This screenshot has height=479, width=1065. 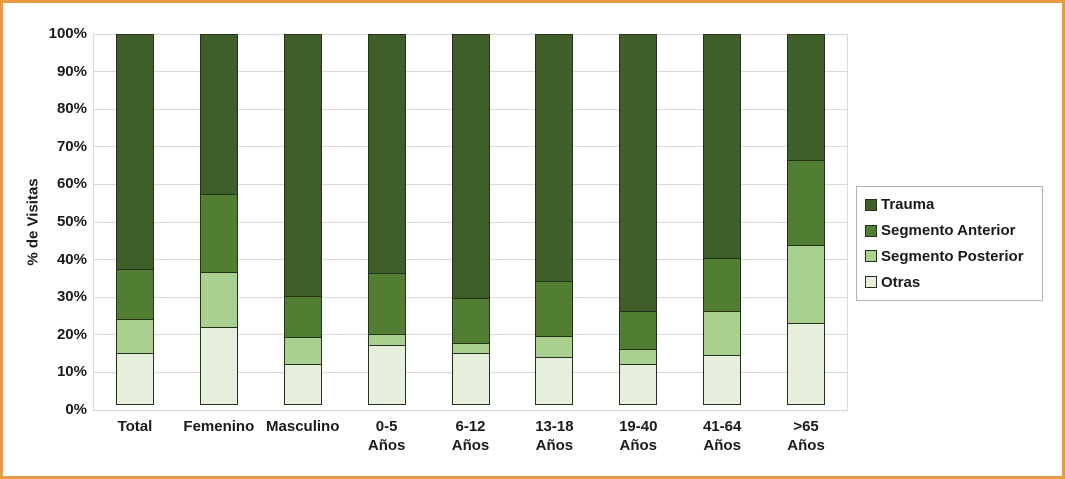 I want to click on bar-19-40-años, so click(x=638, y=222).